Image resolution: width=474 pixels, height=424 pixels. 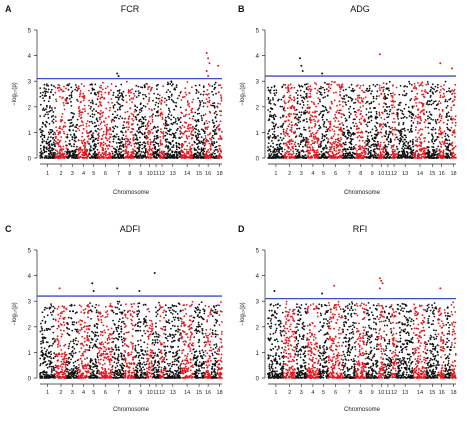 What do you see at coordinates (118, 174) in the screenshot?
I see `x-tick-label: 7` at bounding box center [118, 174].